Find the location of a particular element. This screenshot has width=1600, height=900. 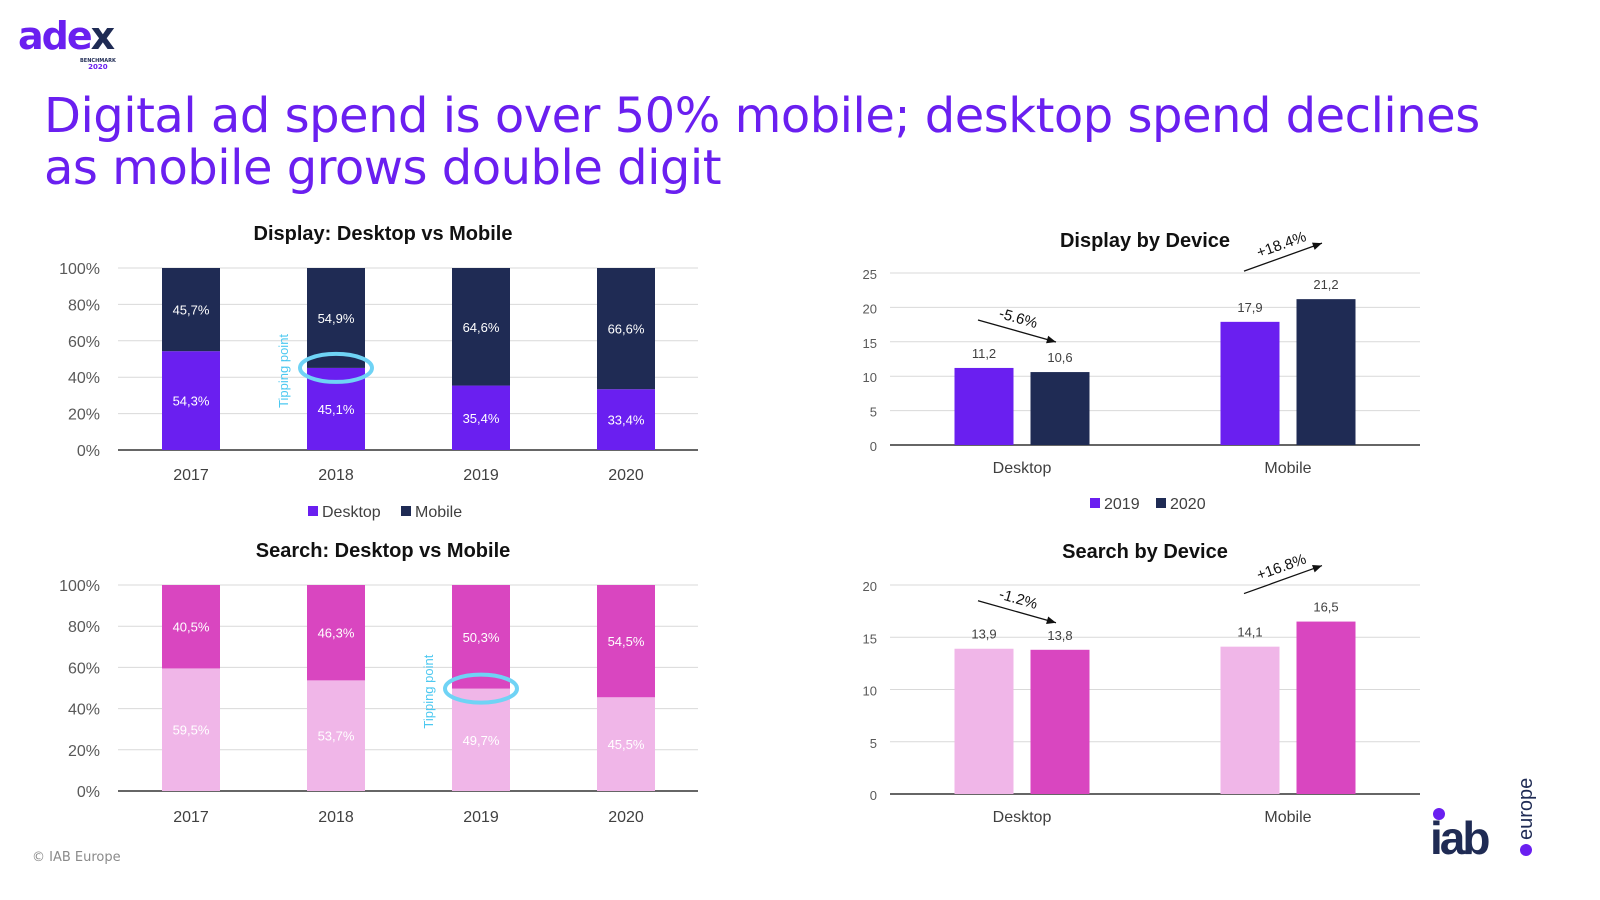

data-label: 59,5% is located at coordinates (191, 730).